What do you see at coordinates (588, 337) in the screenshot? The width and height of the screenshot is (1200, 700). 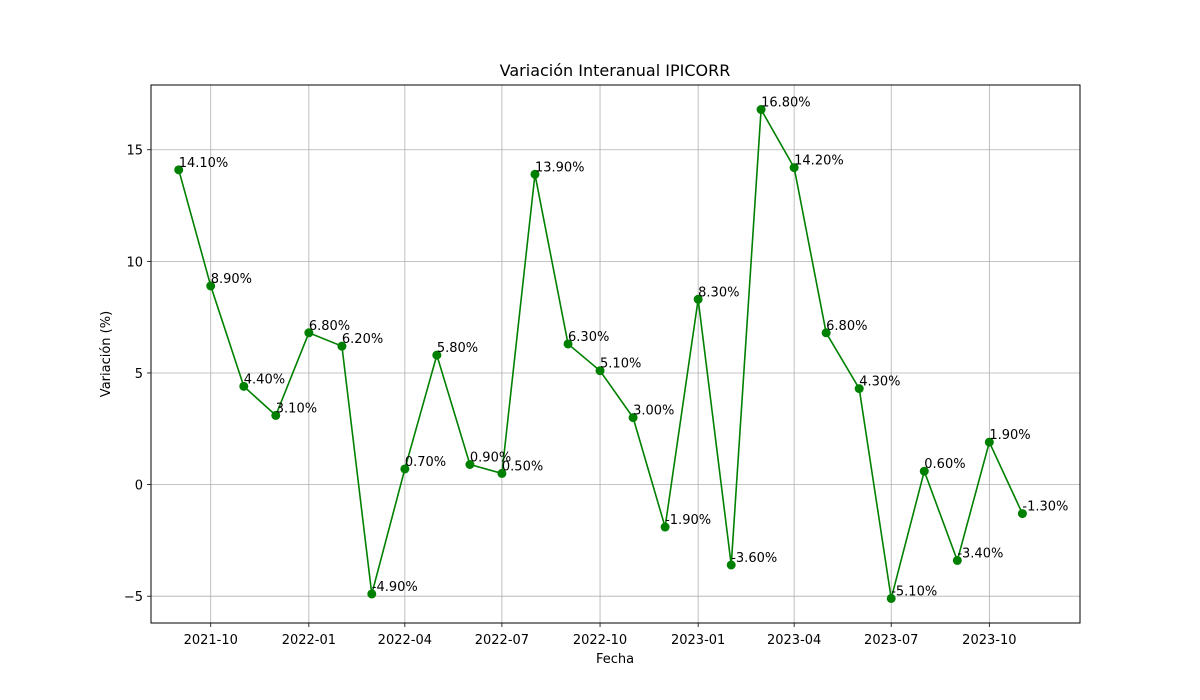 I see `data-label: 6.30%` at bounding box center [588, 337].